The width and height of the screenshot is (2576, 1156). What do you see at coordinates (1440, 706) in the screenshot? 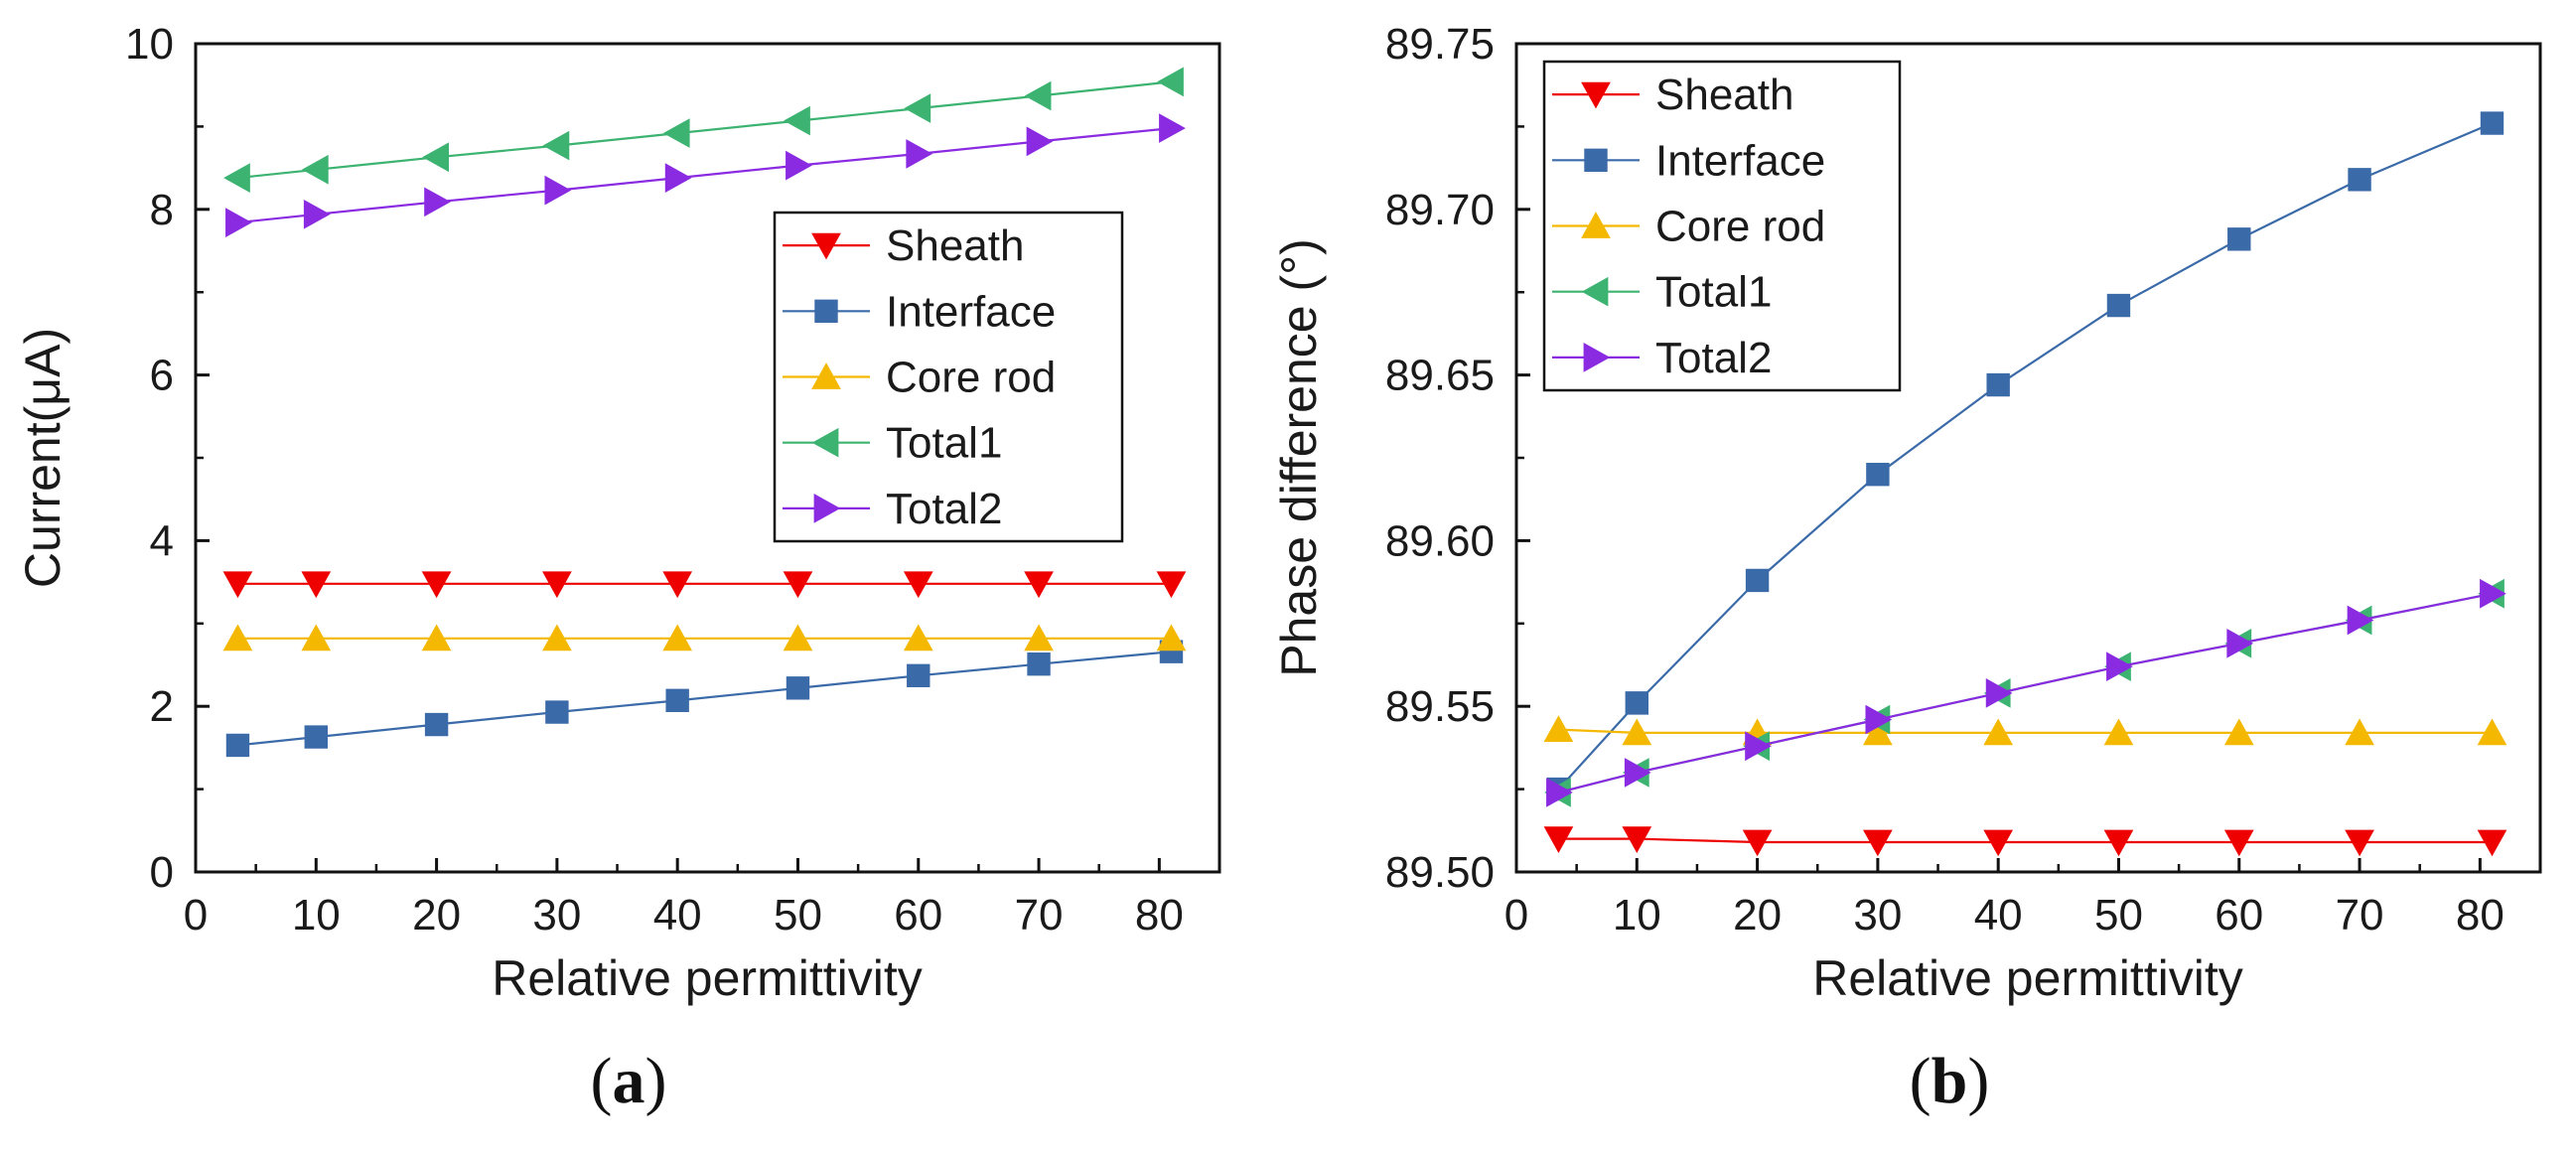
I see `y-tick-label: 89.55` at bounding box center [1440, 706].